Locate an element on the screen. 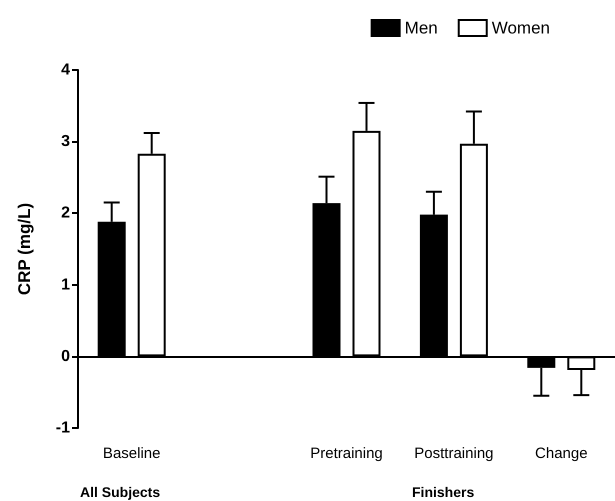 The width and height of the screenshot is (615, 501). x-tick-label: Change is located at coordinates (561, 453).